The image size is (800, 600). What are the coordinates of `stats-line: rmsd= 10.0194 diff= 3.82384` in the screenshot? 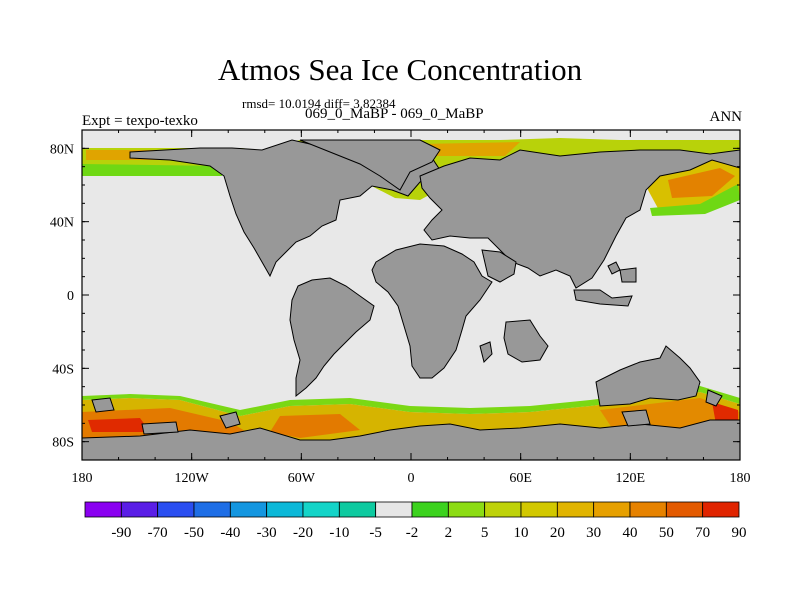 It's located at (319, 103).